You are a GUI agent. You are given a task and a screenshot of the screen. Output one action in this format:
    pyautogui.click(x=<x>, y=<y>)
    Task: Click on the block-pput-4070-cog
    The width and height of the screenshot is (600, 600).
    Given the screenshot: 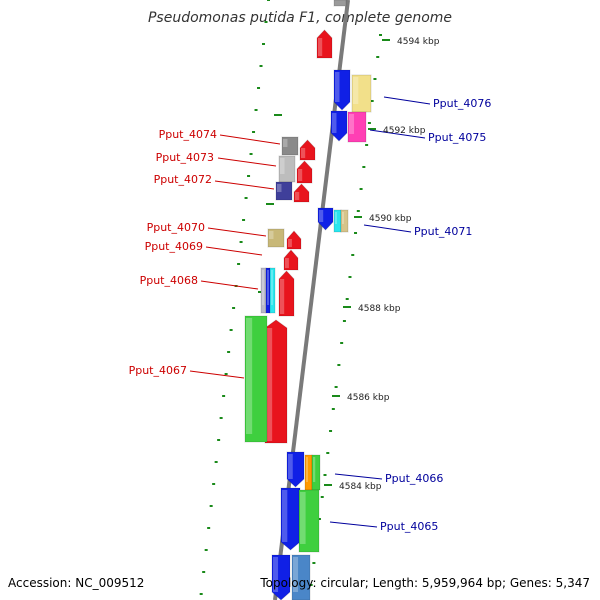 What is the action you would take?
    pyautogui.click(x=276, y=238)
    